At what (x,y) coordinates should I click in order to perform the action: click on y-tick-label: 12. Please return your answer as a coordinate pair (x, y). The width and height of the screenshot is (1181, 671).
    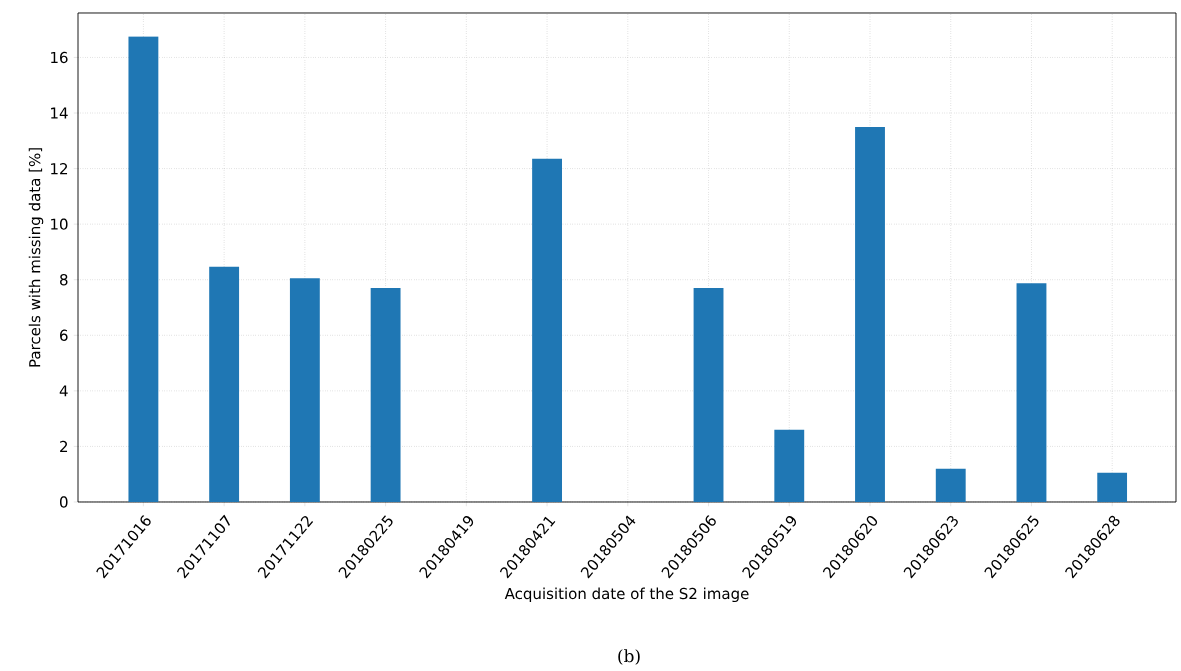
    Looking at the image, I should click on (59, 169).